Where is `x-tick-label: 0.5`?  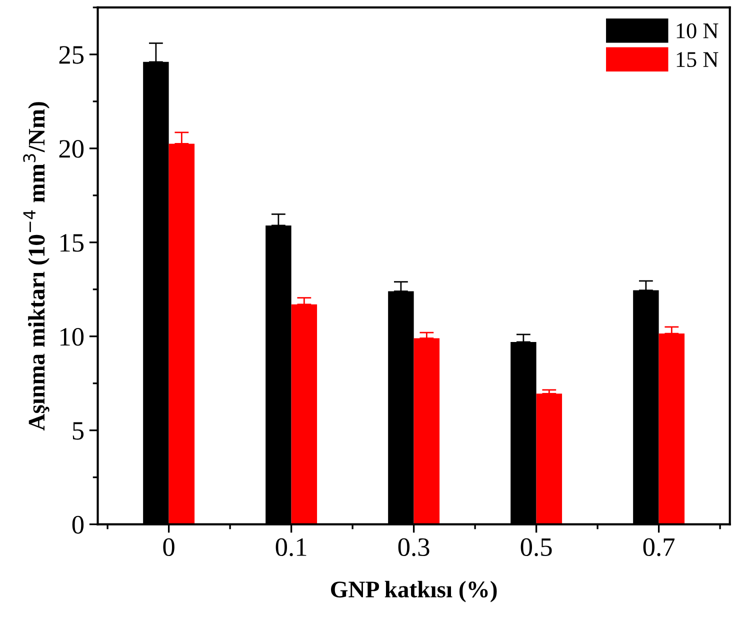 x-tick-label: 0.5 is located at coordinates (536, 547).